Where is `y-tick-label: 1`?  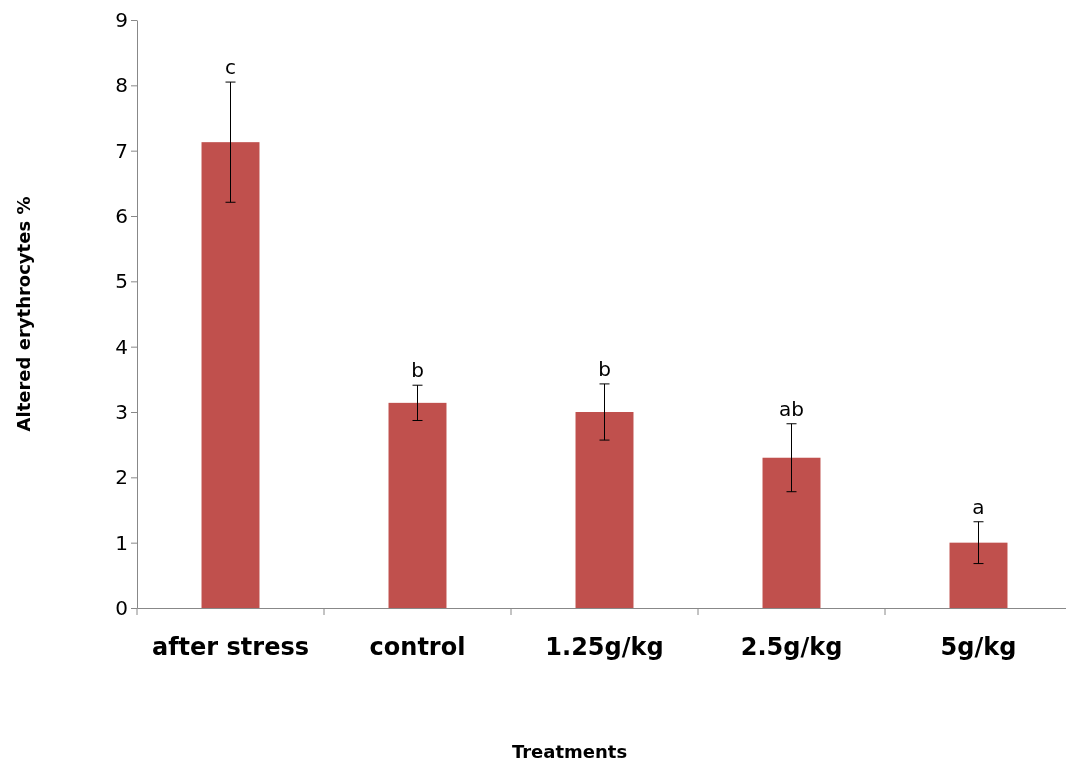 y-tick-label: 1 is located at coordinates (121, 542).